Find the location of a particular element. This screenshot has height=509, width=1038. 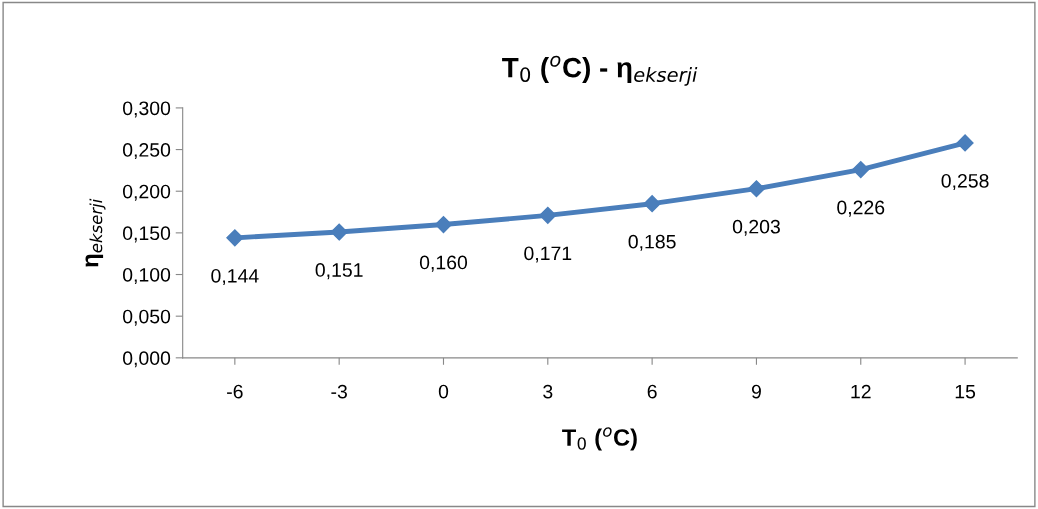

x-tick-label: -6 is located at coordinates (235, 391).